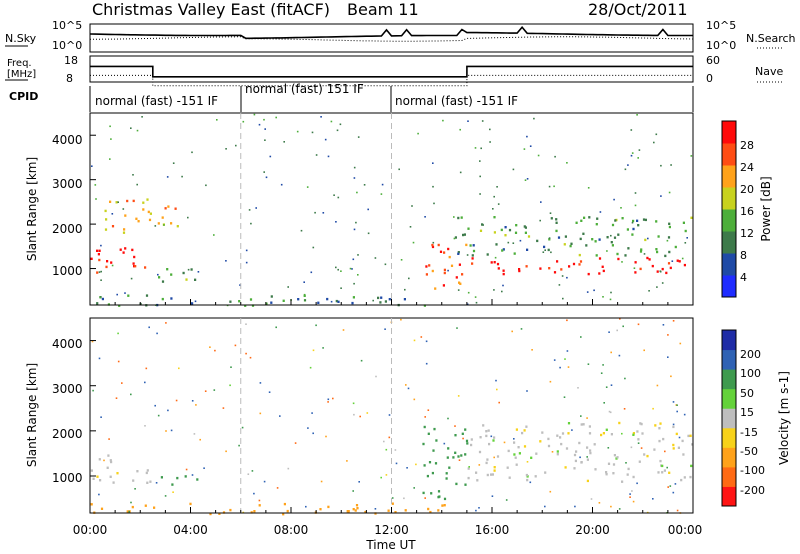 The image size is (800, 554). I want to click on freq-frame, so click(391, 69).